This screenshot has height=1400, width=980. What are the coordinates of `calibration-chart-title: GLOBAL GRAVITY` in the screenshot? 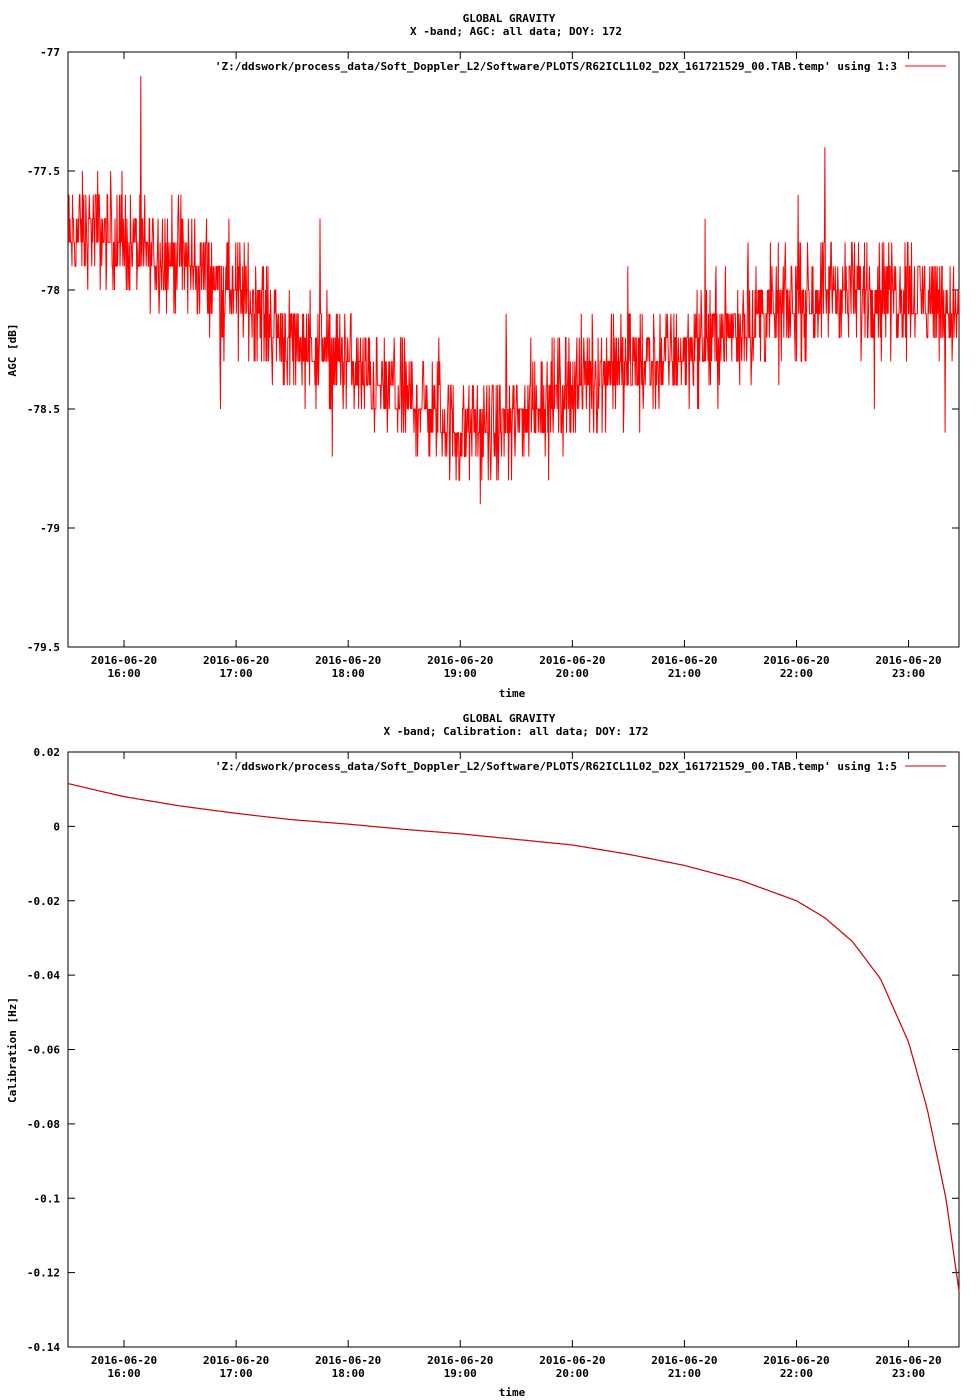 It's located at (509, 718).